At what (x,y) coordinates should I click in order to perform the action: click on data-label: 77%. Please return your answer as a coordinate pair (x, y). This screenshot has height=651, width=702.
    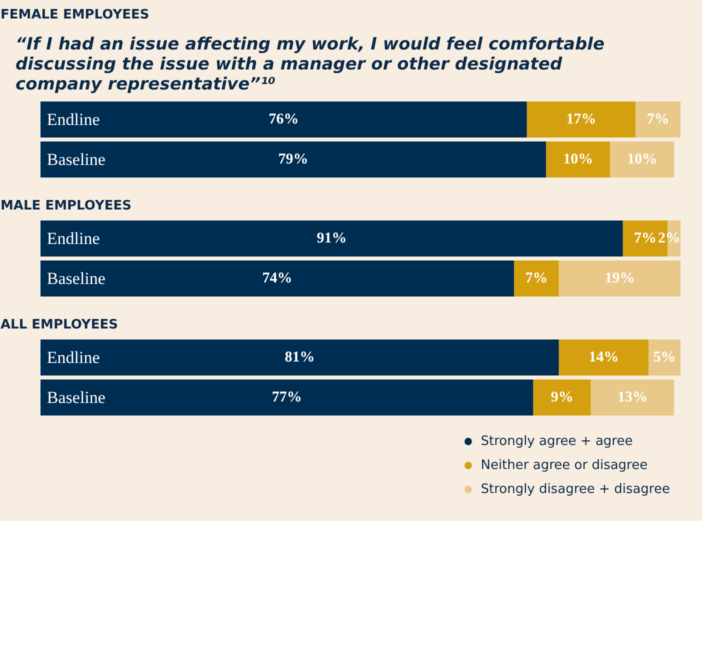
    Looking at the image, I should click on (287, 398).